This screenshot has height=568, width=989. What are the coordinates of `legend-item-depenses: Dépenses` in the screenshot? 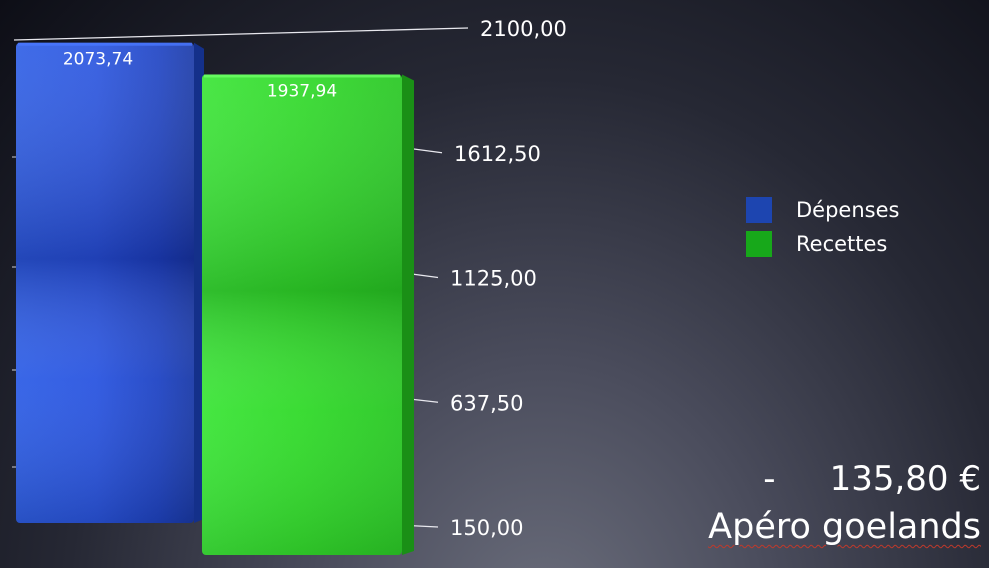 It's located at (822, 210).